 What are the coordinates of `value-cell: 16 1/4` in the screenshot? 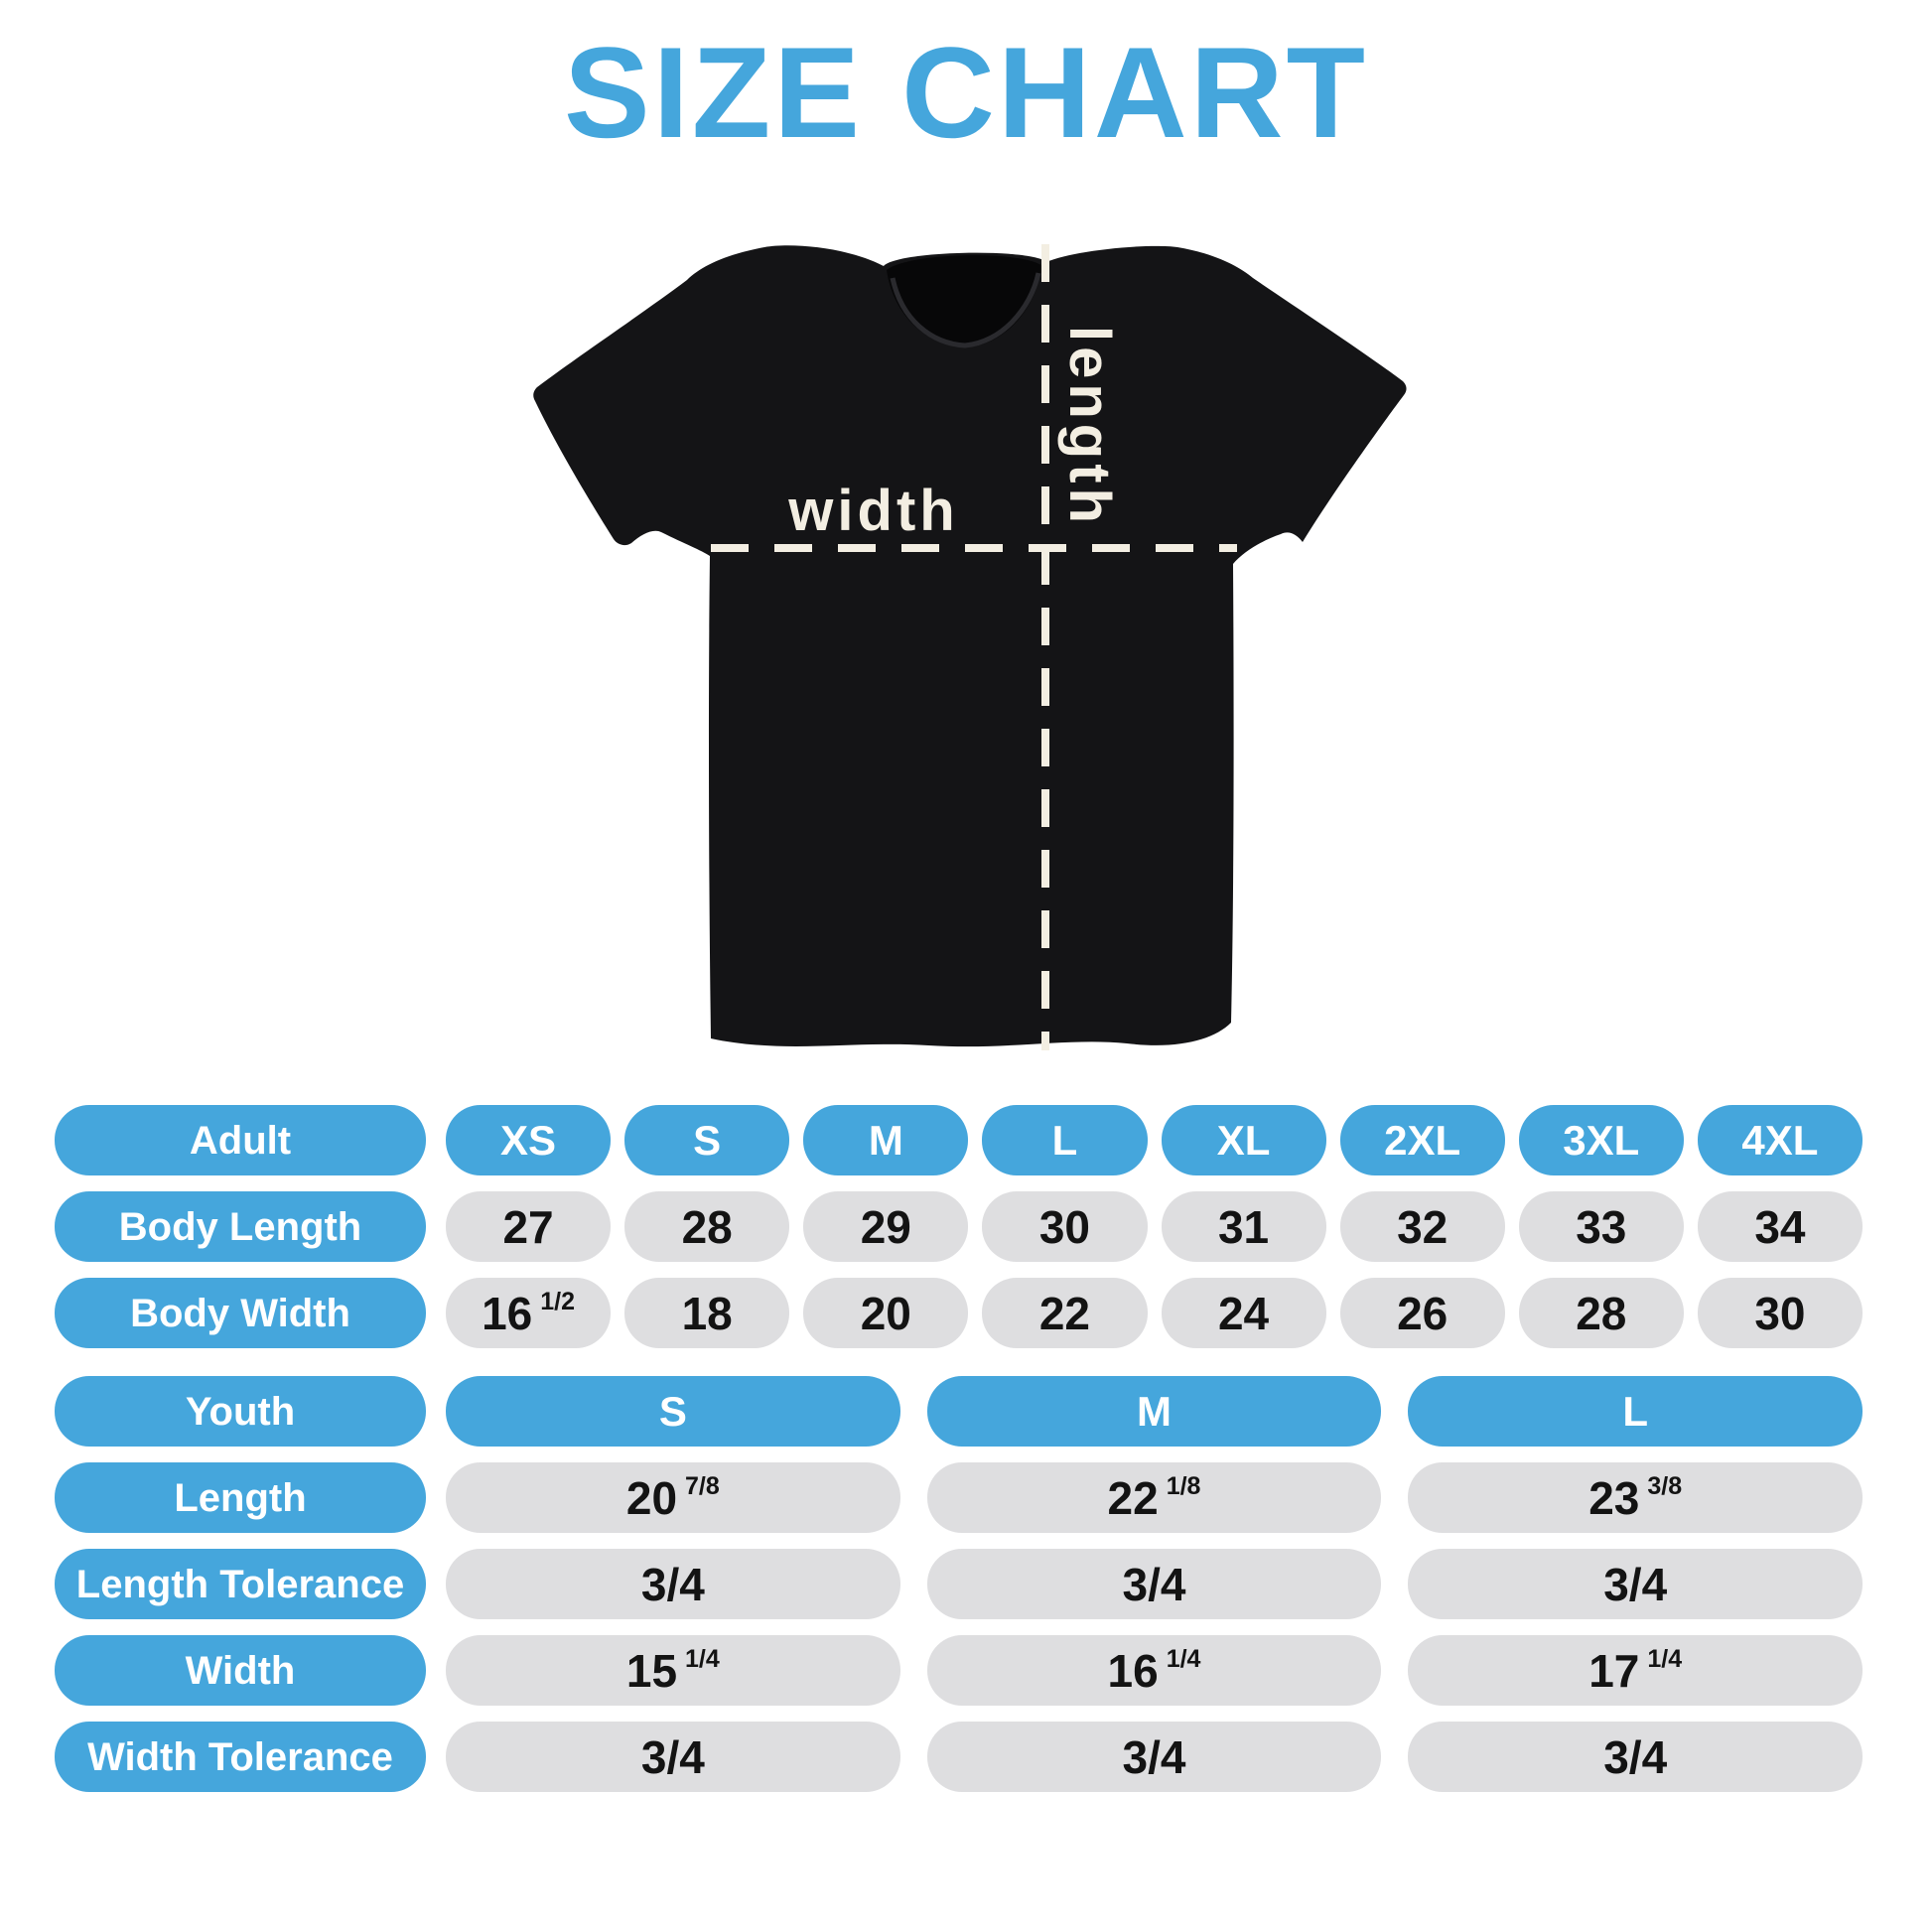 It's located at (1154, 1671).